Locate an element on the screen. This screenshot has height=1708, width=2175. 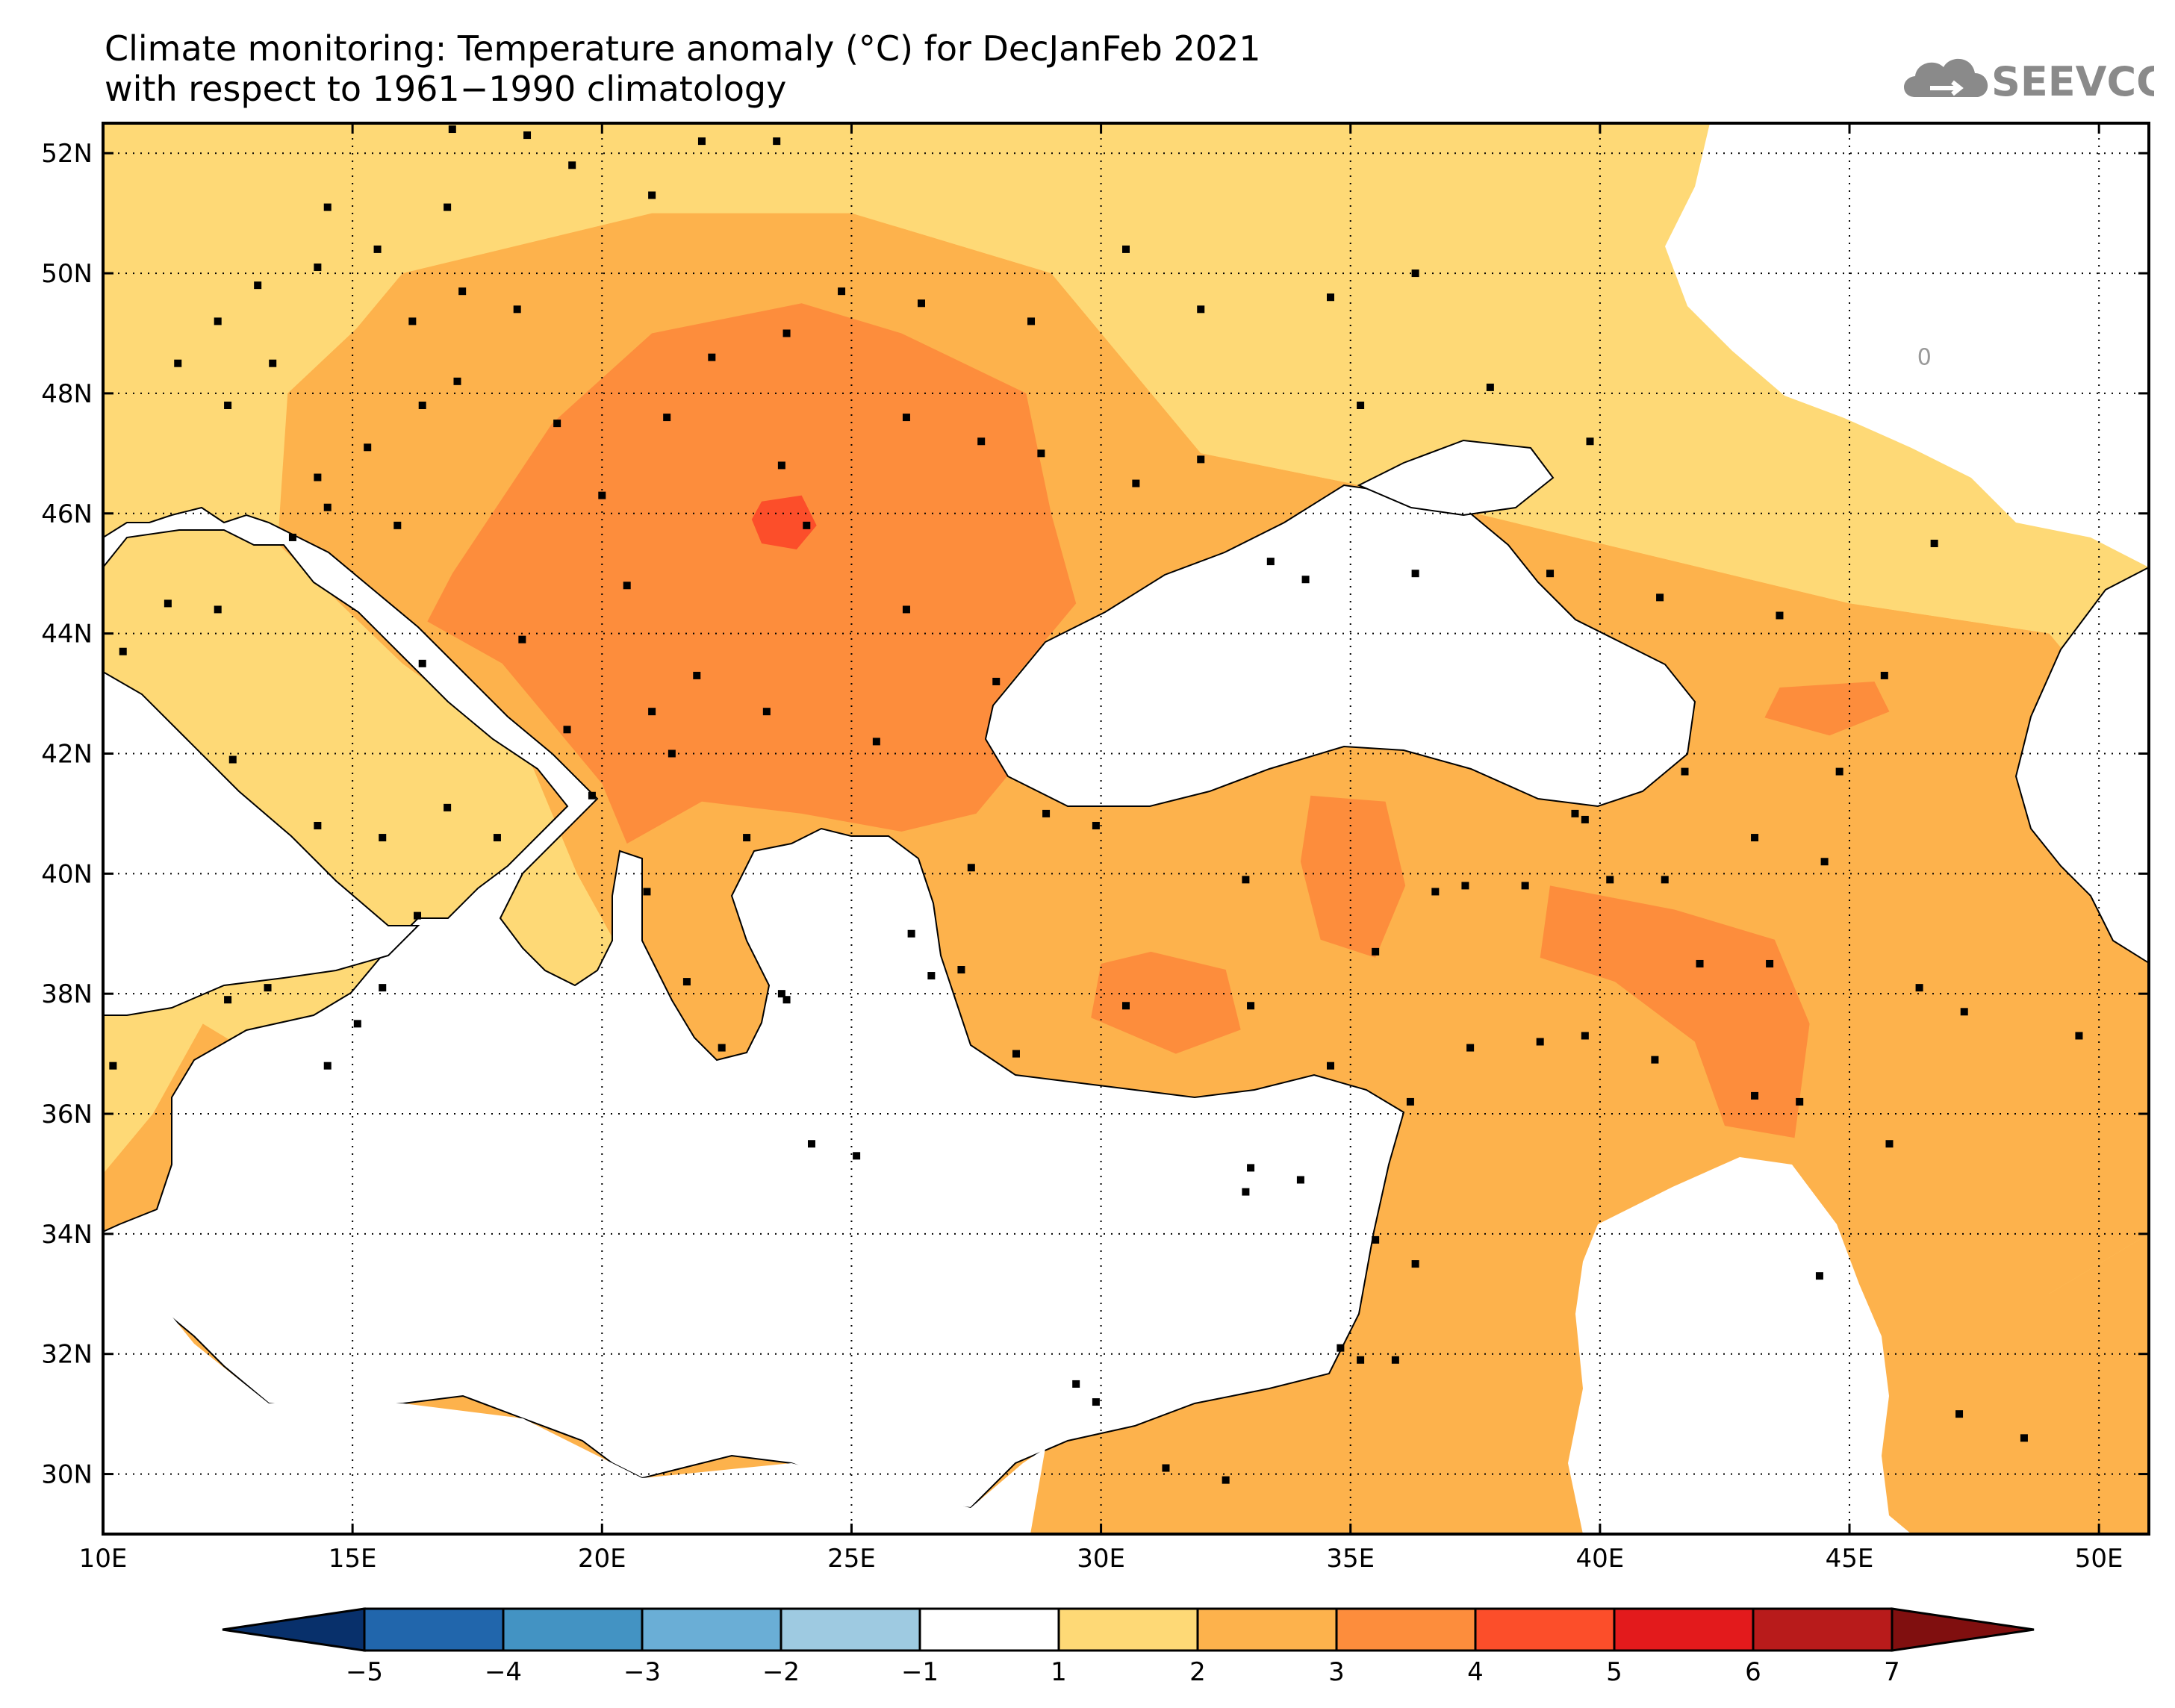
black-sea is located at coordinates (1340, 646).